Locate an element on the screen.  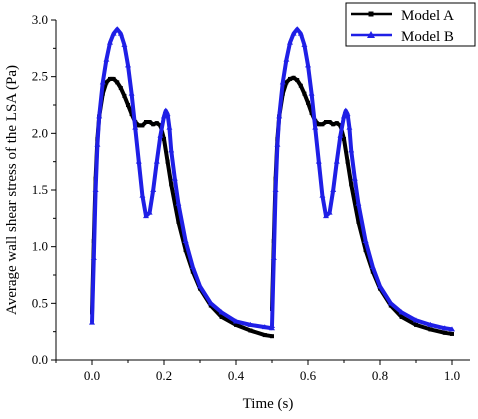
legend-marker-model-a is located at coordinates (371, 14).